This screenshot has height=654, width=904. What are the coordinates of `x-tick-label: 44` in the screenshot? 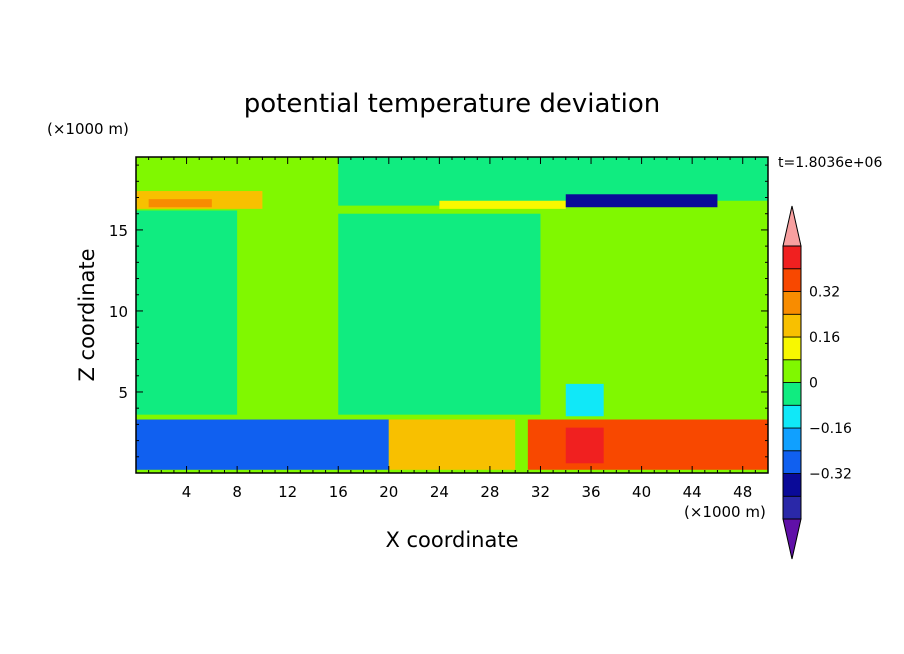 It's located at (692, 492).